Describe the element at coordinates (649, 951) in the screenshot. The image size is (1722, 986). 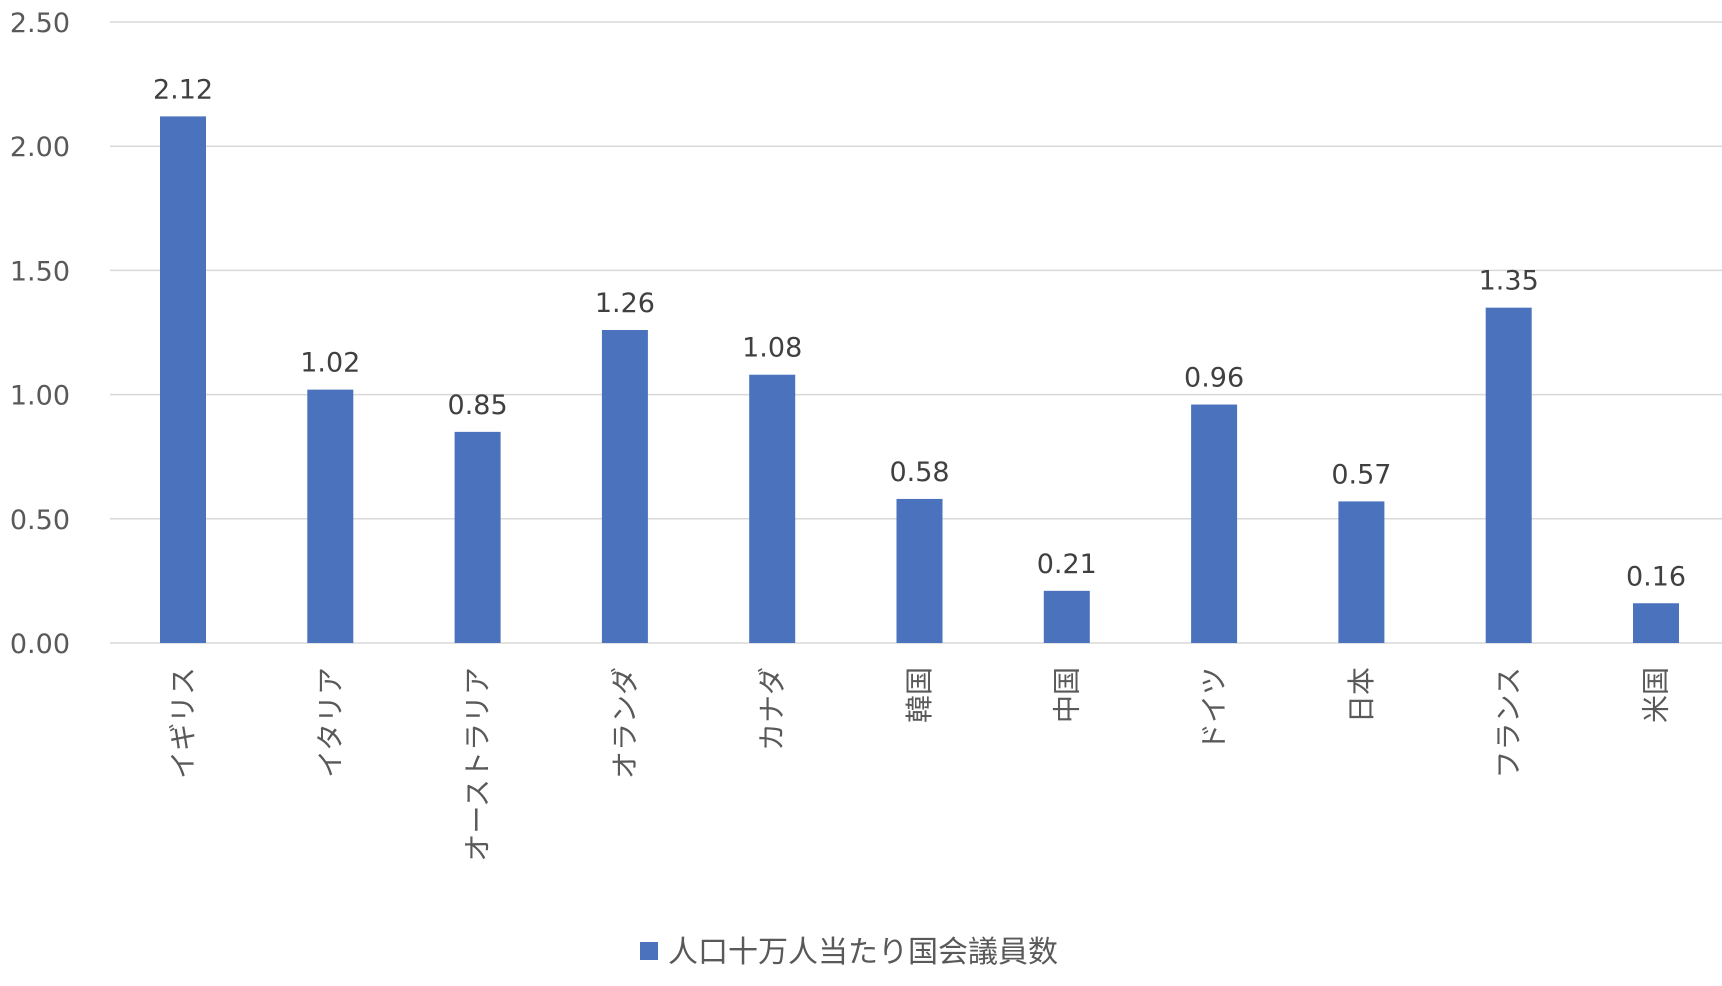
I see `legend-swatch` at that location.